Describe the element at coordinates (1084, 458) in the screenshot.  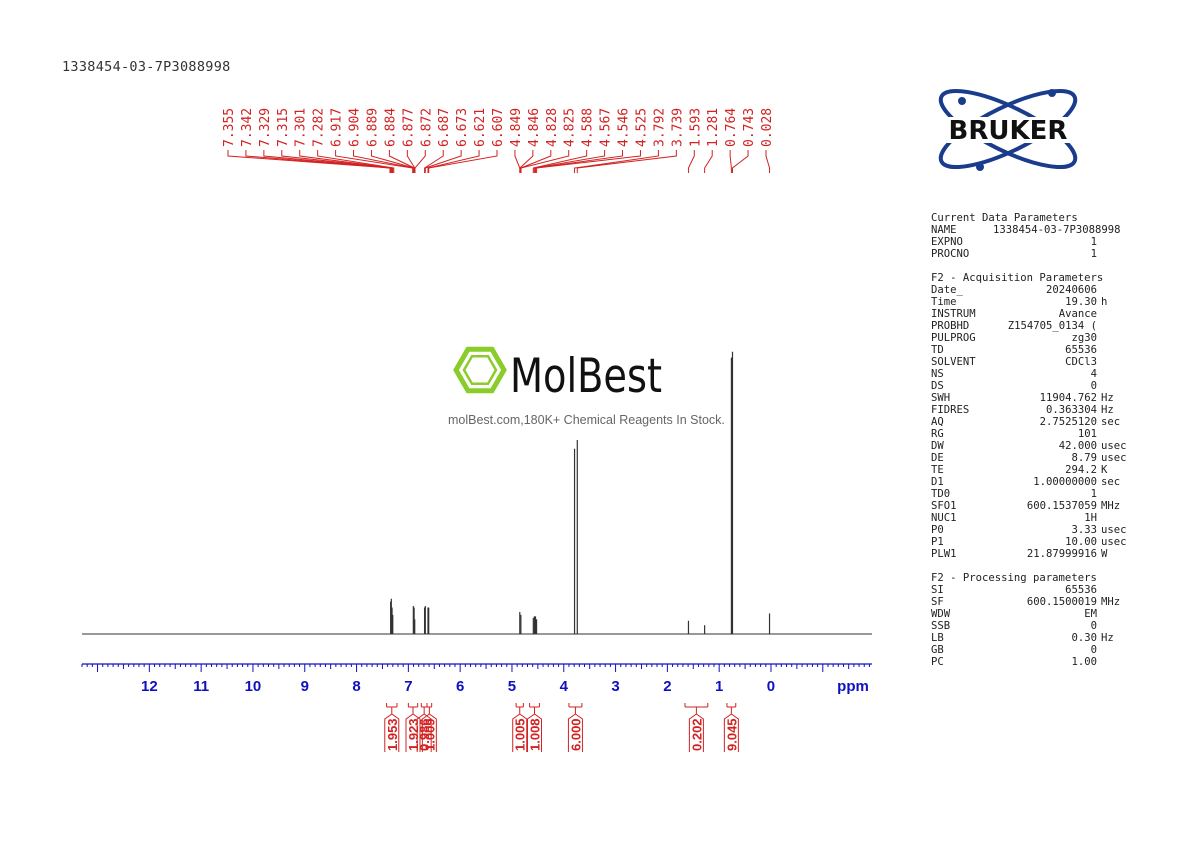
I see `param-value: 8.79` at that location.